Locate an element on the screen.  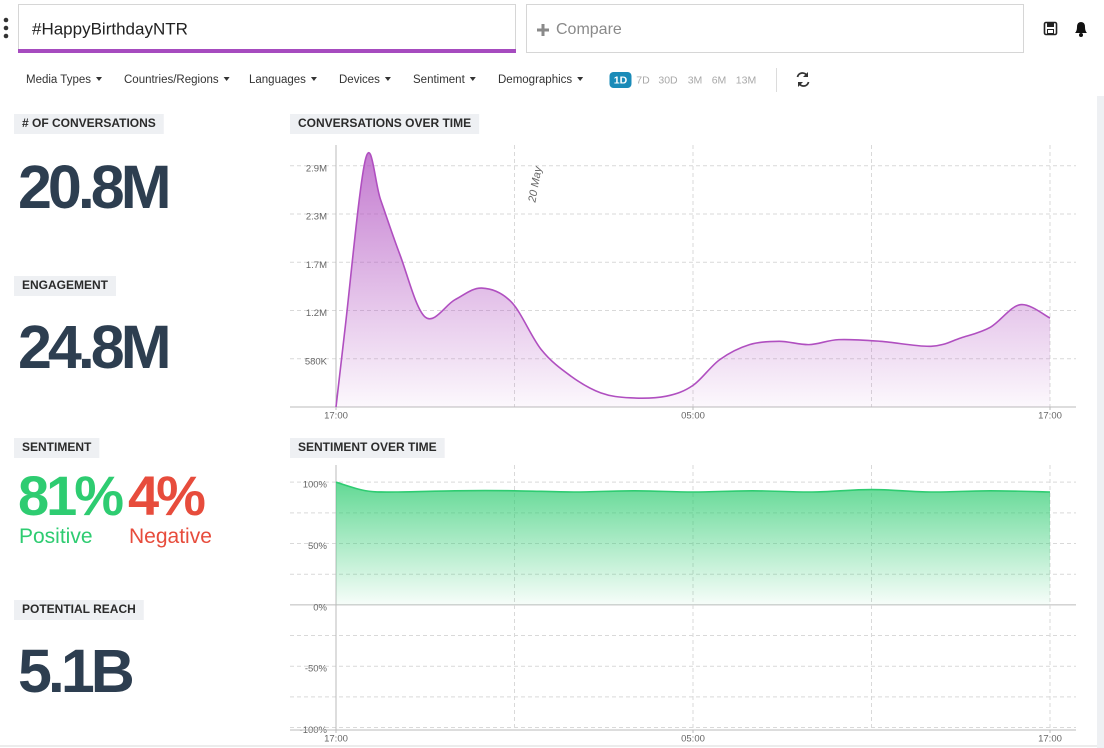
positive-value: 81% is located at coordinates (70, 495).